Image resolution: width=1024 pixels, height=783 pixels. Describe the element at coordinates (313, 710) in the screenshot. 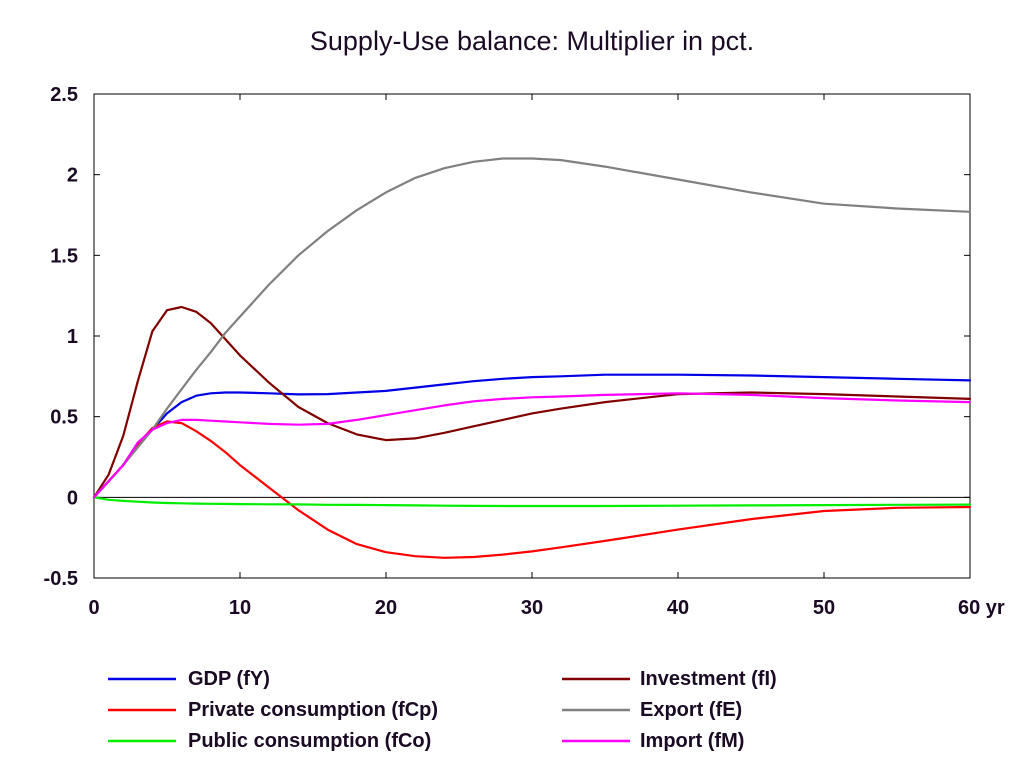

I see `legend-label-private-consumption-fcp: Private consumption (fCp)` at that location.